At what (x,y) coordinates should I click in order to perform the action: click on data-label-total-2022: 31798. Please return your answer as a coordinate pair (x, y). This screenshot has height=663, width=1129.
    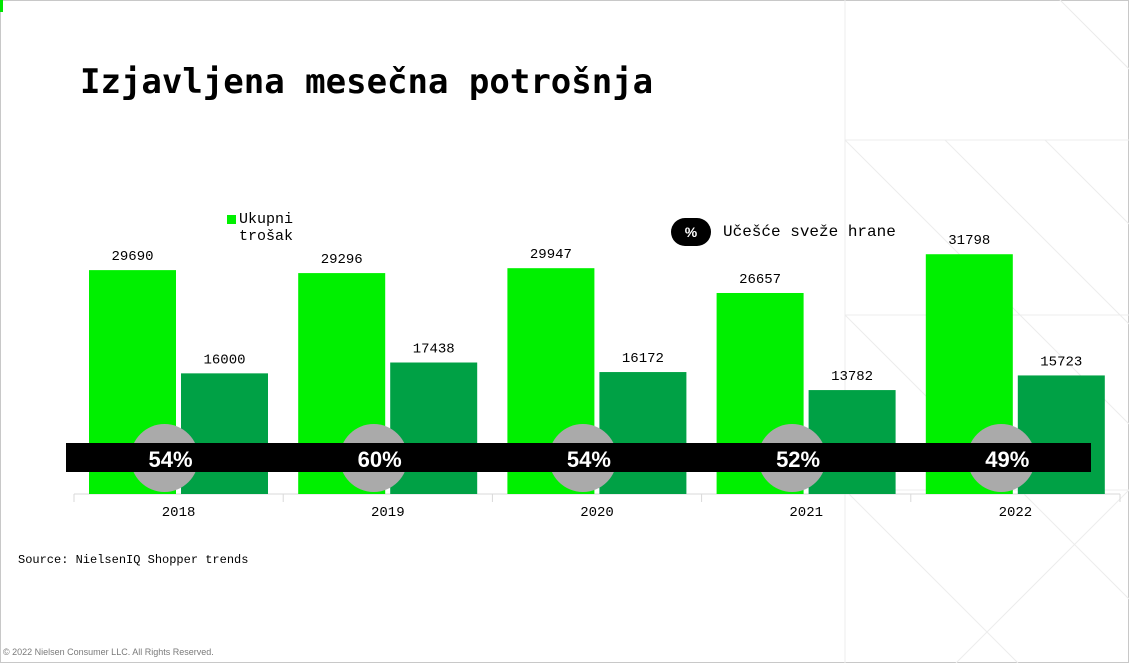
    Looking at the image, I should click on (969, 241).